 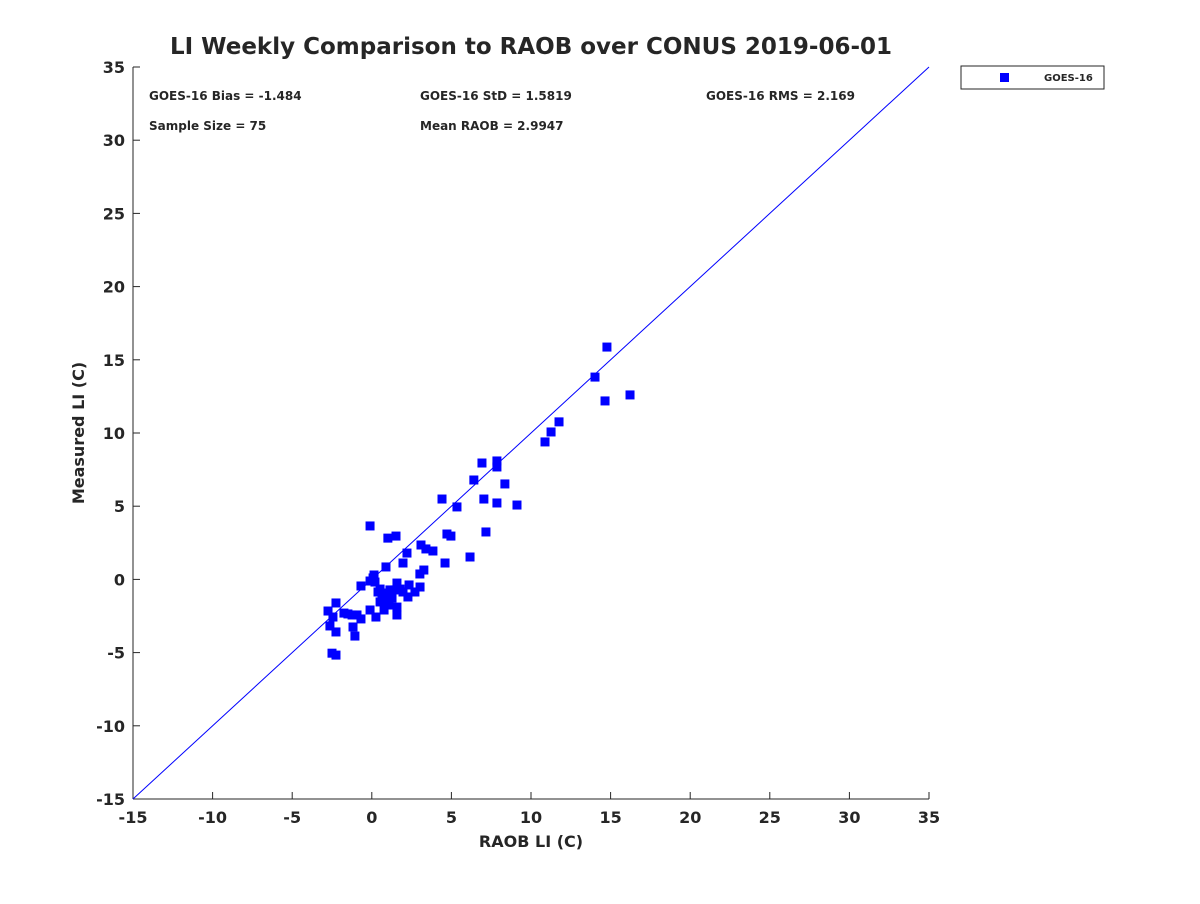 I want to click on x-tick-label: 5, so click(x=451, y=817).